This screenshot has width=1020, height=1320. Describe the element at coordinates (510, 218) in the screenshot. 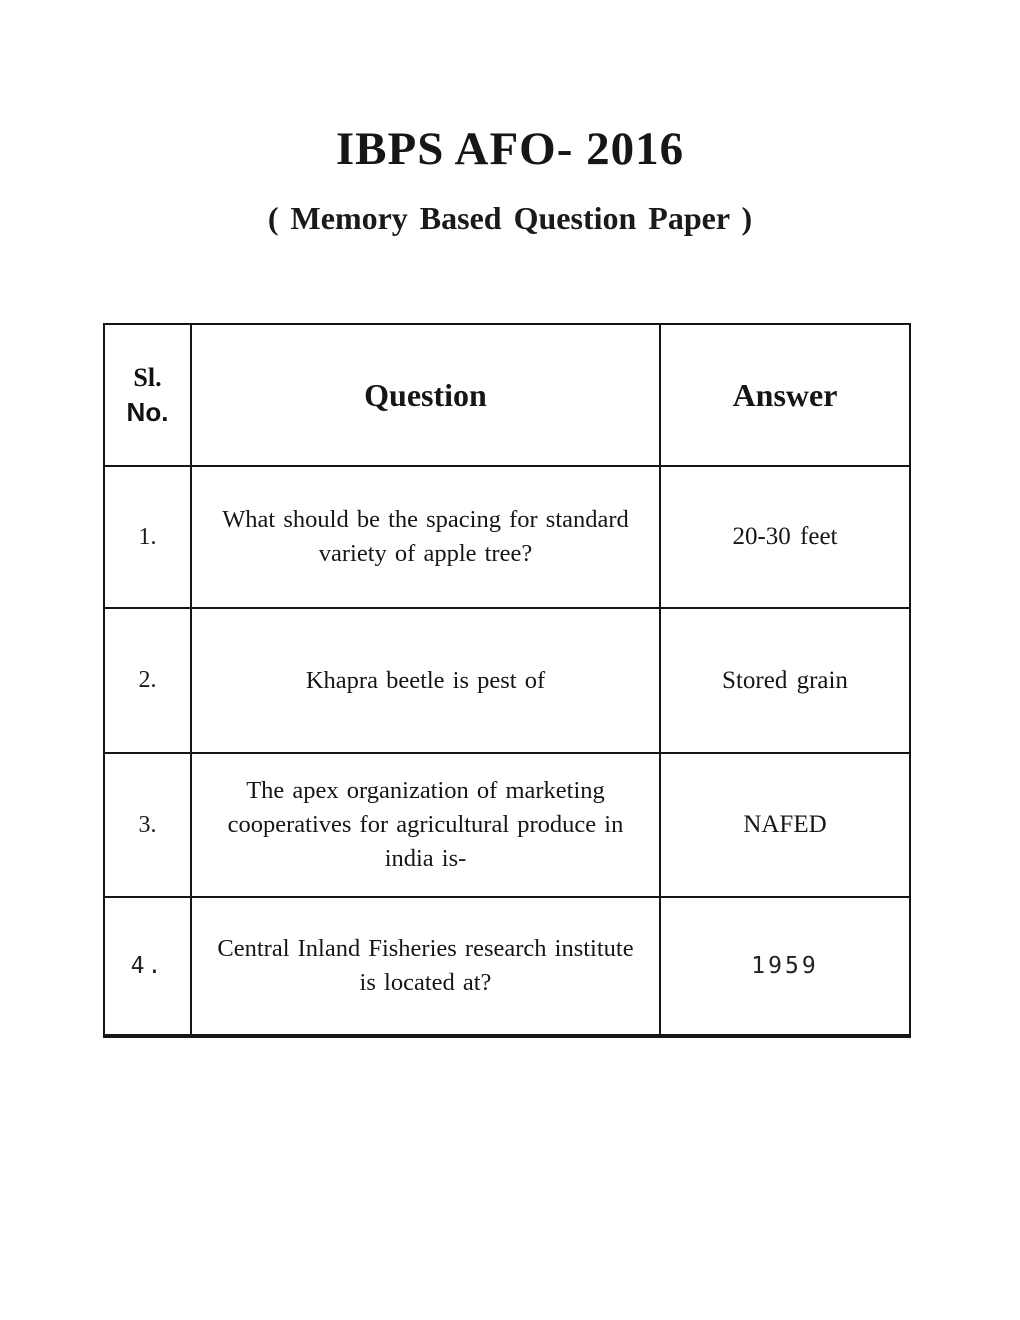

I see `document-subtitle: ( Memory Based Question Paper )` at that location.